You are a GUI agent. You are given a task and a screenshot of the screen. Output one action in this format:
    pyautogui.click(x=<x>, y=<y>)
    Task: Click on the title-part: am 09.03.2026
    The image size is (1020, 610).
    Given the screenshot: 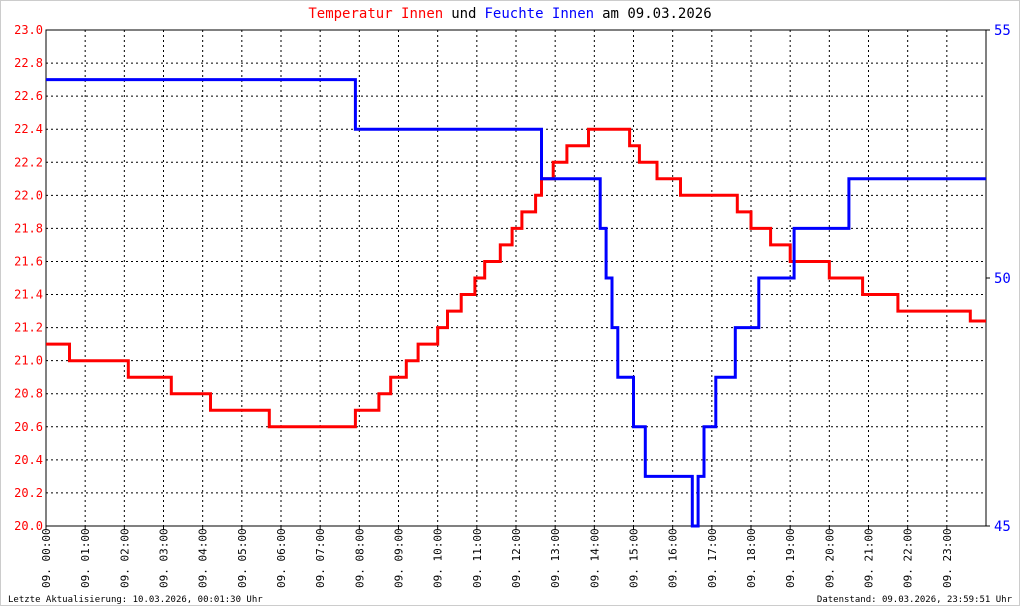 What is the action you would take?
    pyautogui.click(x=657, y=14)
    